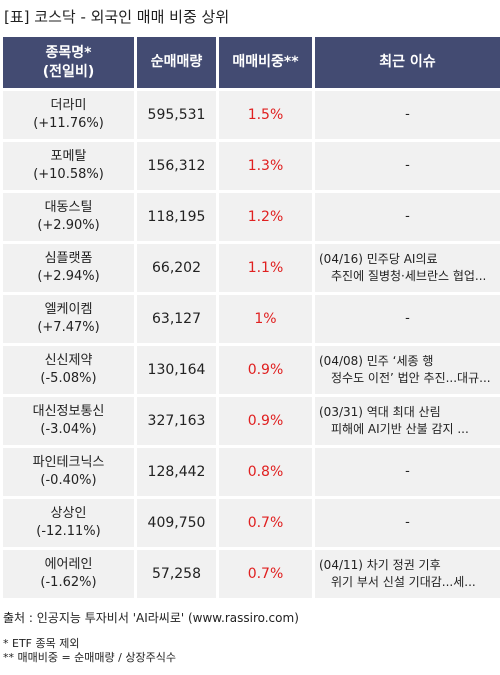 Image resolution: width=500 pixels, height=675 pixels. What do you see at coordinates (176, 268) in the screenshot?
I see `net-volume: 66,202` at bounding box center [176, 268].